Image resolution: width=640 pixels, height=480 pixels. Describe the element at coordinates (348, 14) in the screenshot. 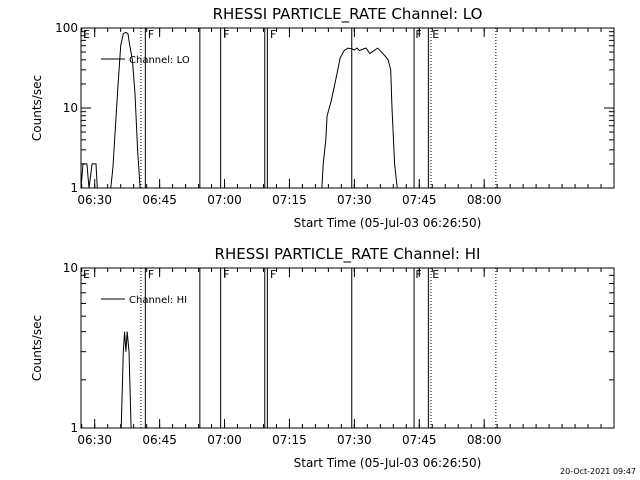

I see `chart-title: RHESSI PARTICLE_RATE Channel: LO` at that location.